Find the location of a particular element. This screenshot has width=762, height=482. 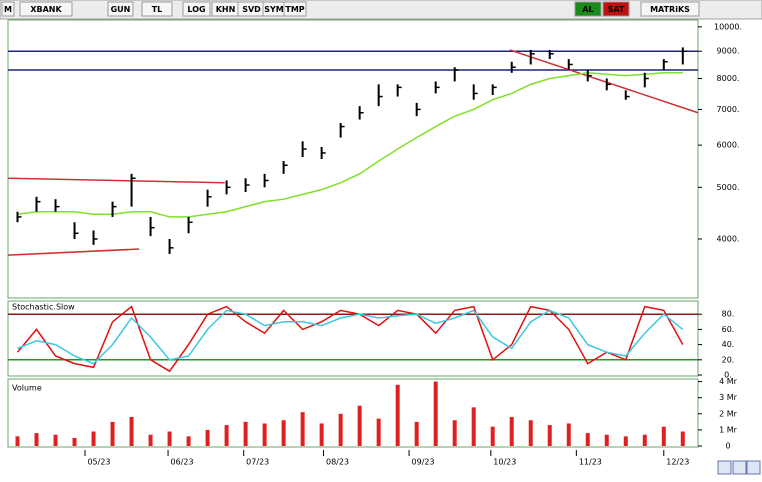

y-tick-label: 0. is located at coordinates (728, 375).